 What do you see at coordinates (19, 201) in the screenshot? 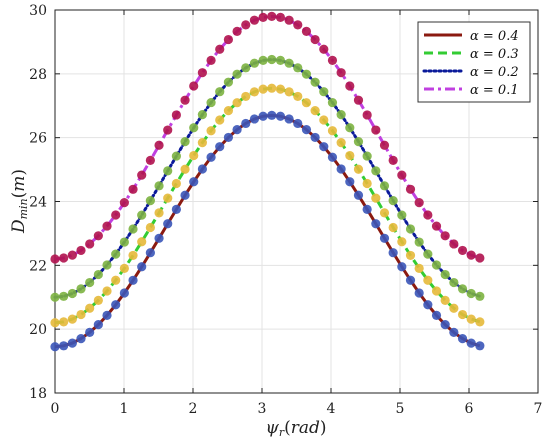
I see `svg-text: Dmin(m)` at bounding box center [19, 201].